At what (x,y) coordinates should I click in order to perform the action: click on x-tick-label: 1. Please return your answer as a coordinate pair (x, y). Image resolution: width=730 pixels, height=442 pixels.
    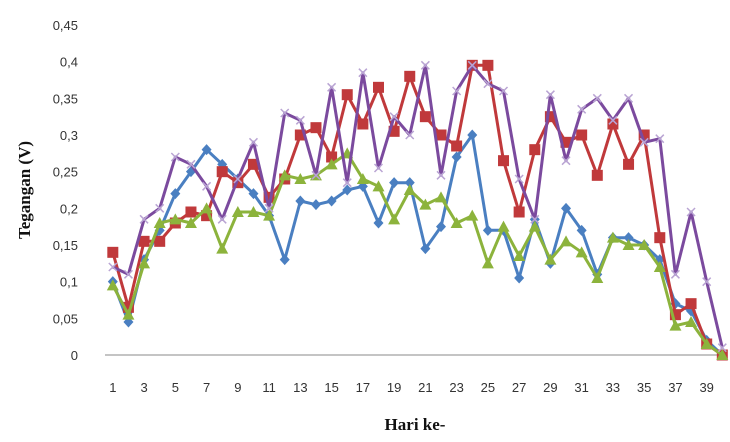
    Looking at the image, I should click on (112, 387).